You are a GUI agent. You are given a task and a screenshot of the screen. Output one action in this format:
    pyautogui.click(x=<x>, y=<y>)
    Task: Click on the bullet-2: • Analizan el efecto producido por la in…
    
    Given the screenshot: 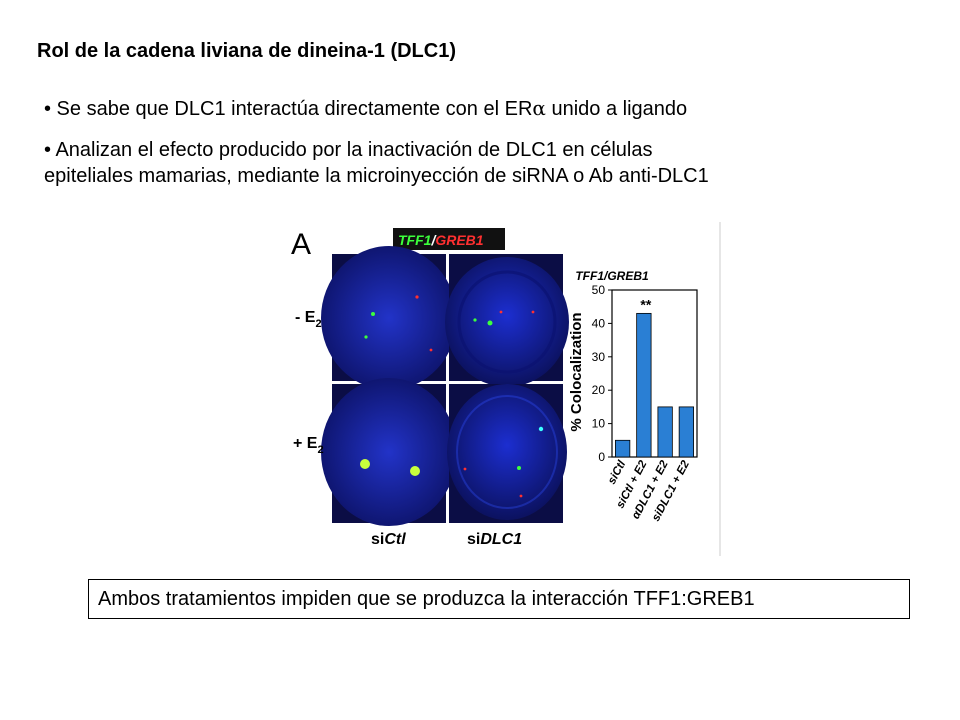 What is the action you would take?
    pyautogui.click(x=484, y=163)
    